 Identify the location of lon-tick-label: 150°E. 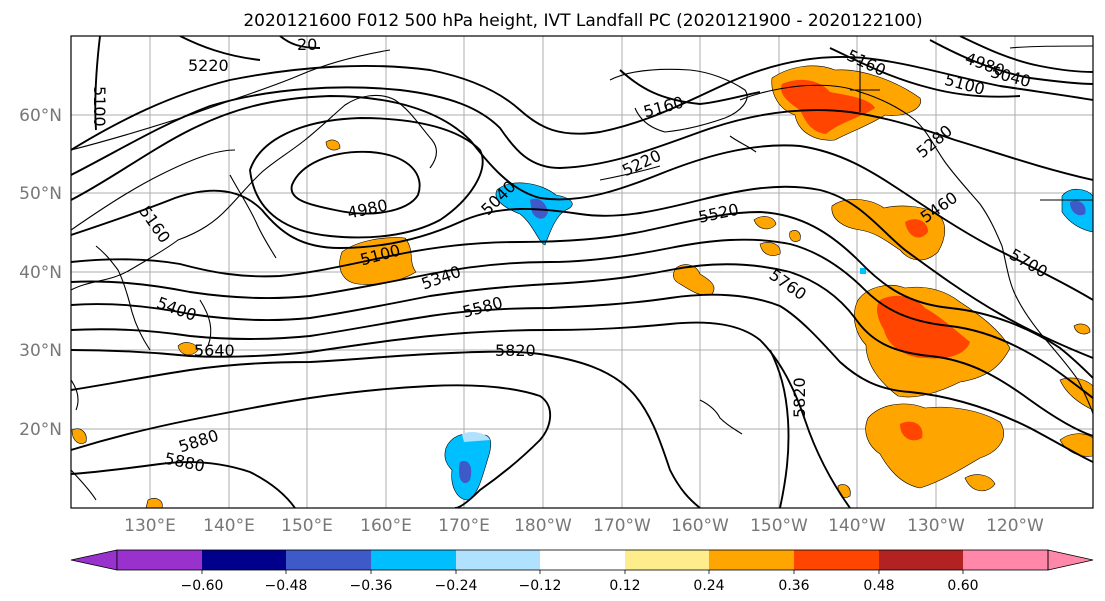
(307, 526).